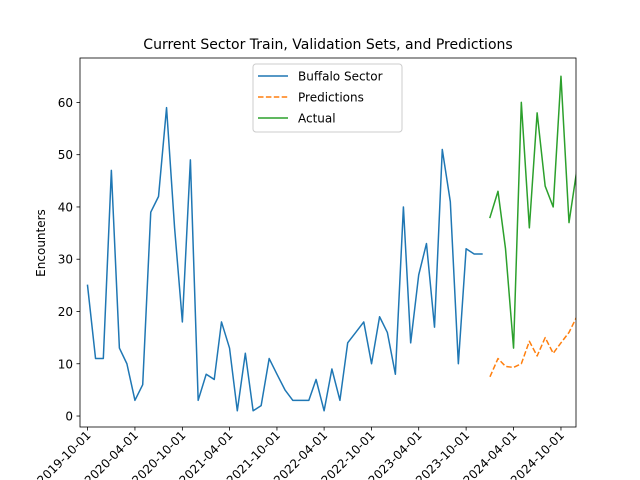  Describe the element at coordinates (65, 312) in the screenshot. I see `y-tick-label: 20` at that location.